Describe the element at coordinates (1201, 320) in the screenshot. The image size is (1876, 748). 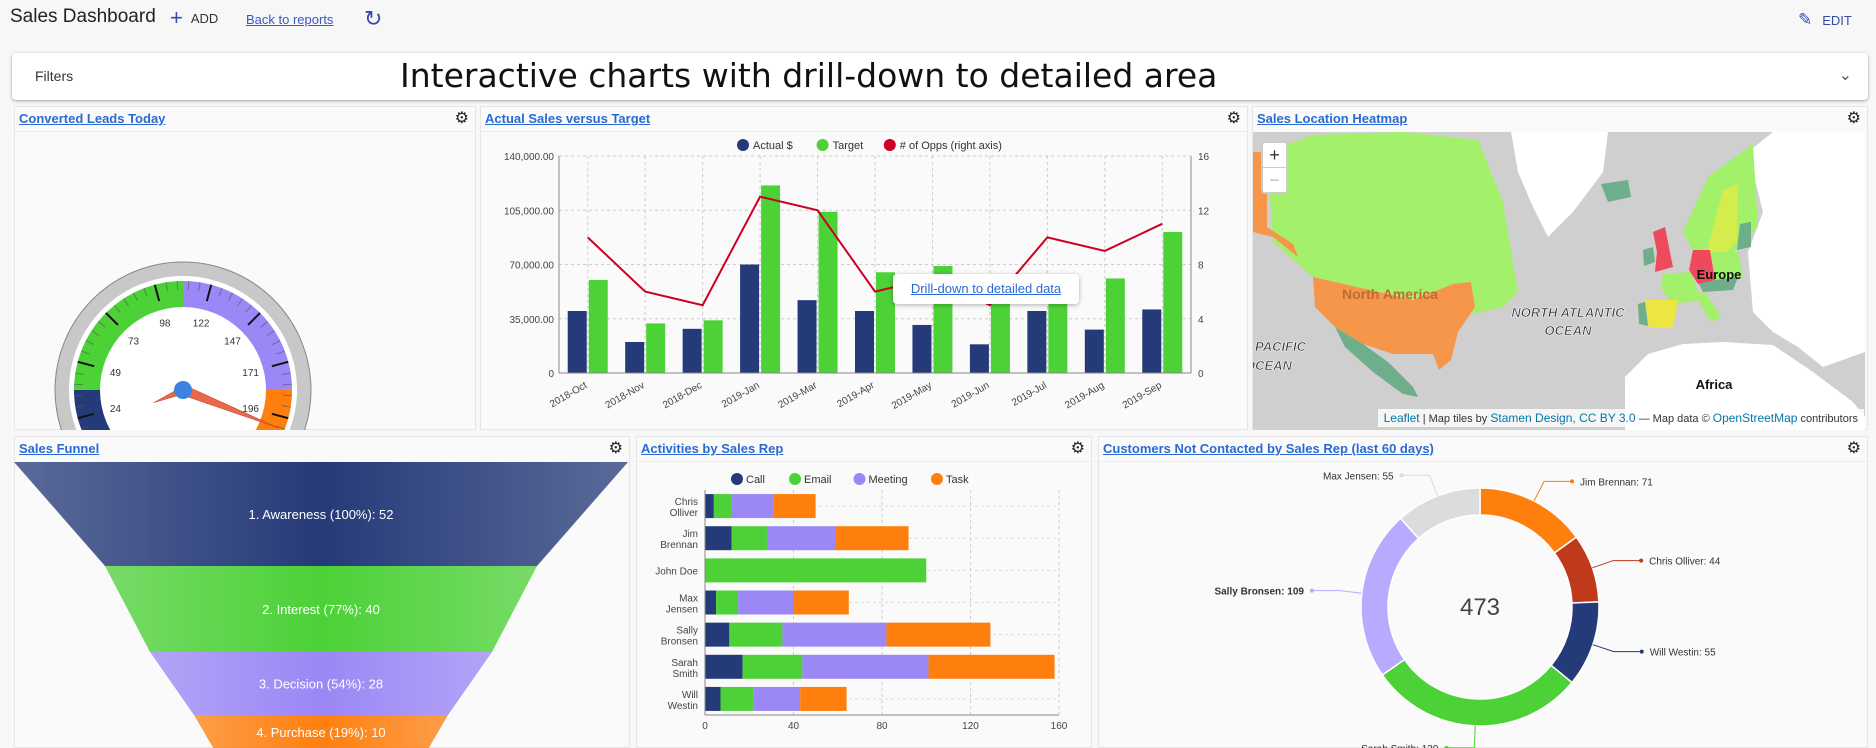
I see `y2-tick-label: 4` at that location.